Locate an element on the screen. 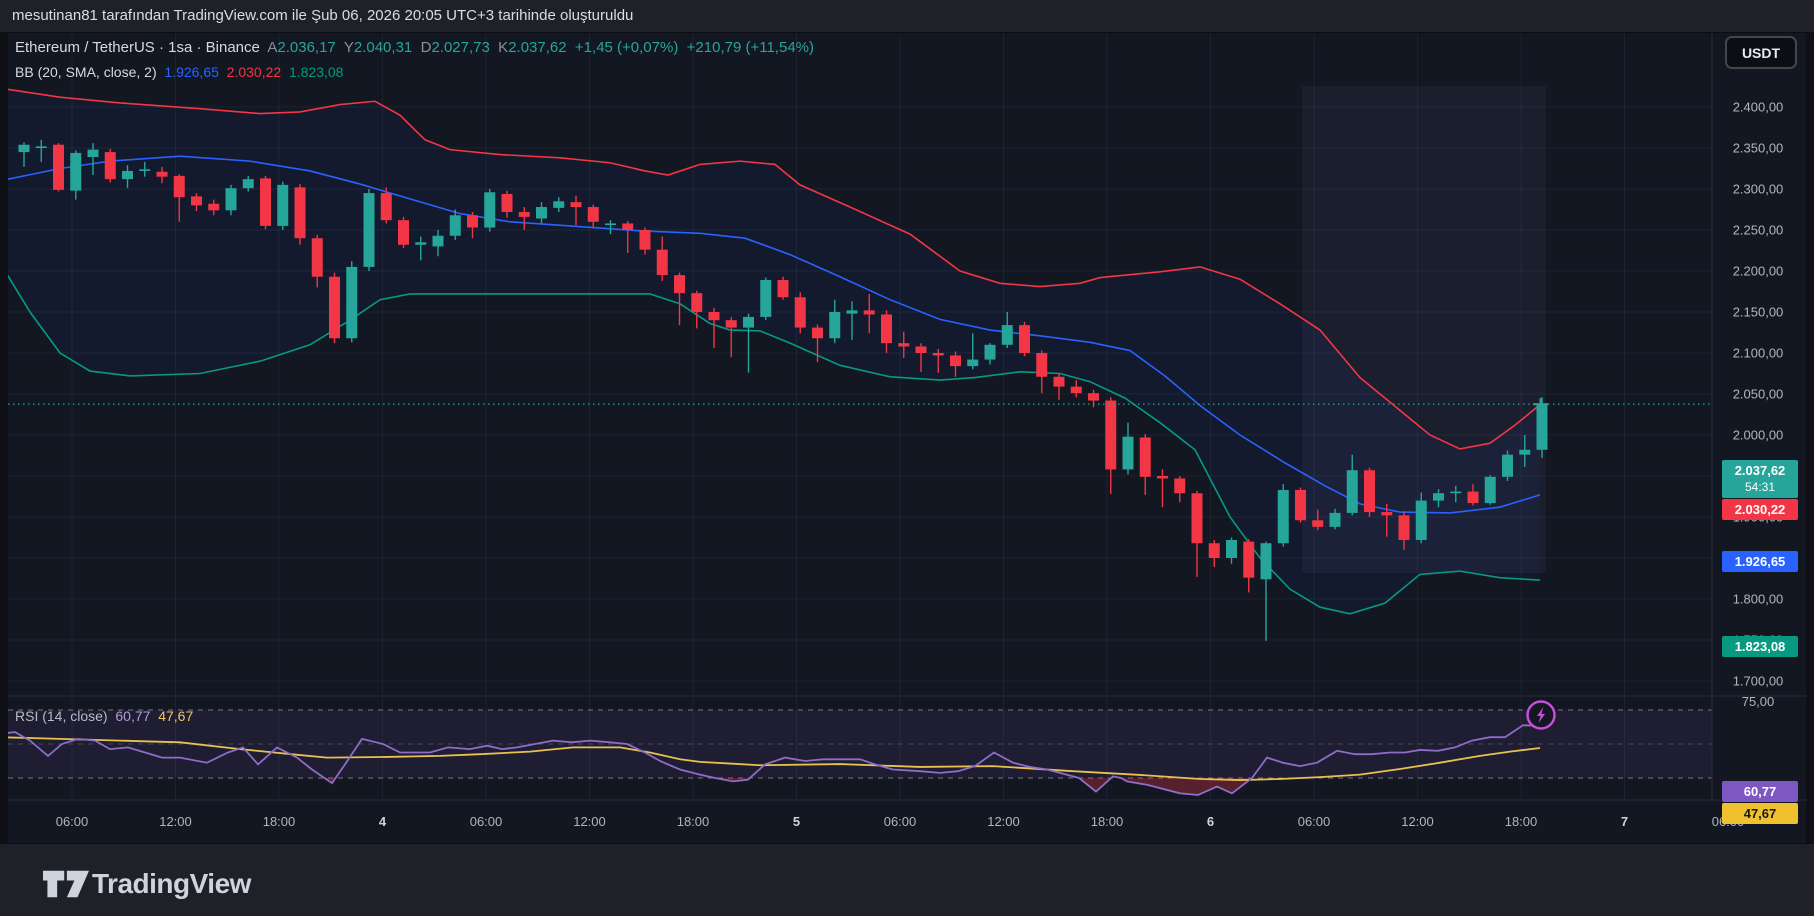  close-label: K is located at coordinates (503, 47).